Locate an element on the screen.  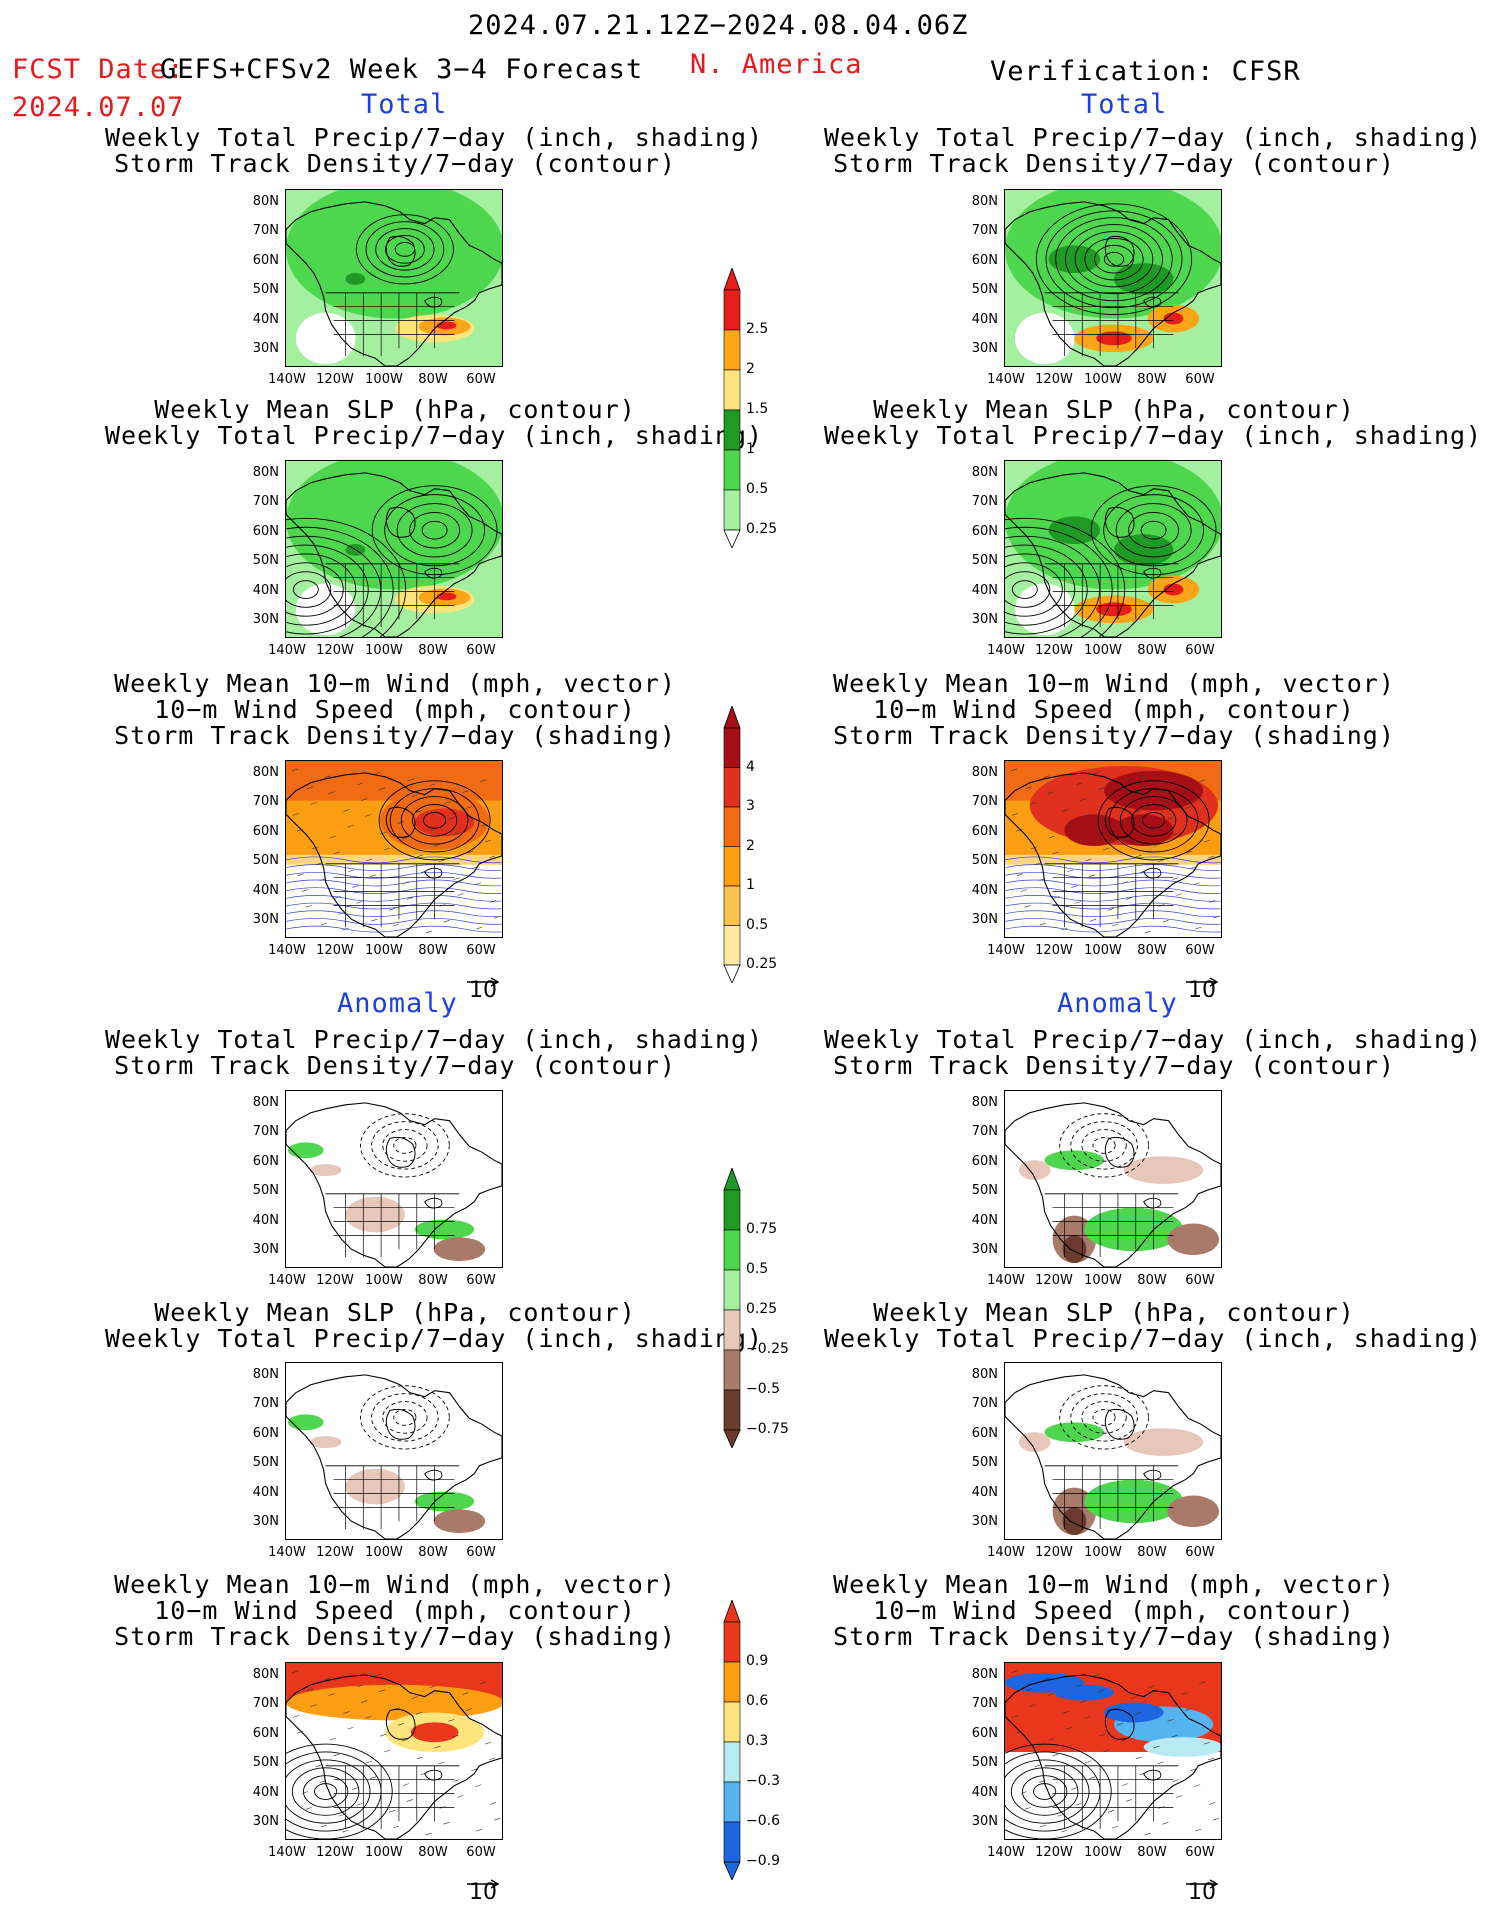
colorbar-precip_anom is located at coordinates (732, 1307).